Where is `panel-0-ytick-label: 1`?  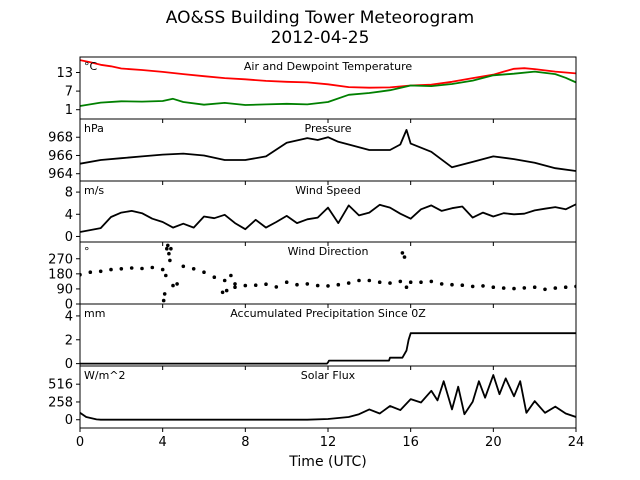 panel-0-ytick-label: 1 is located at coordinates (69, 110).